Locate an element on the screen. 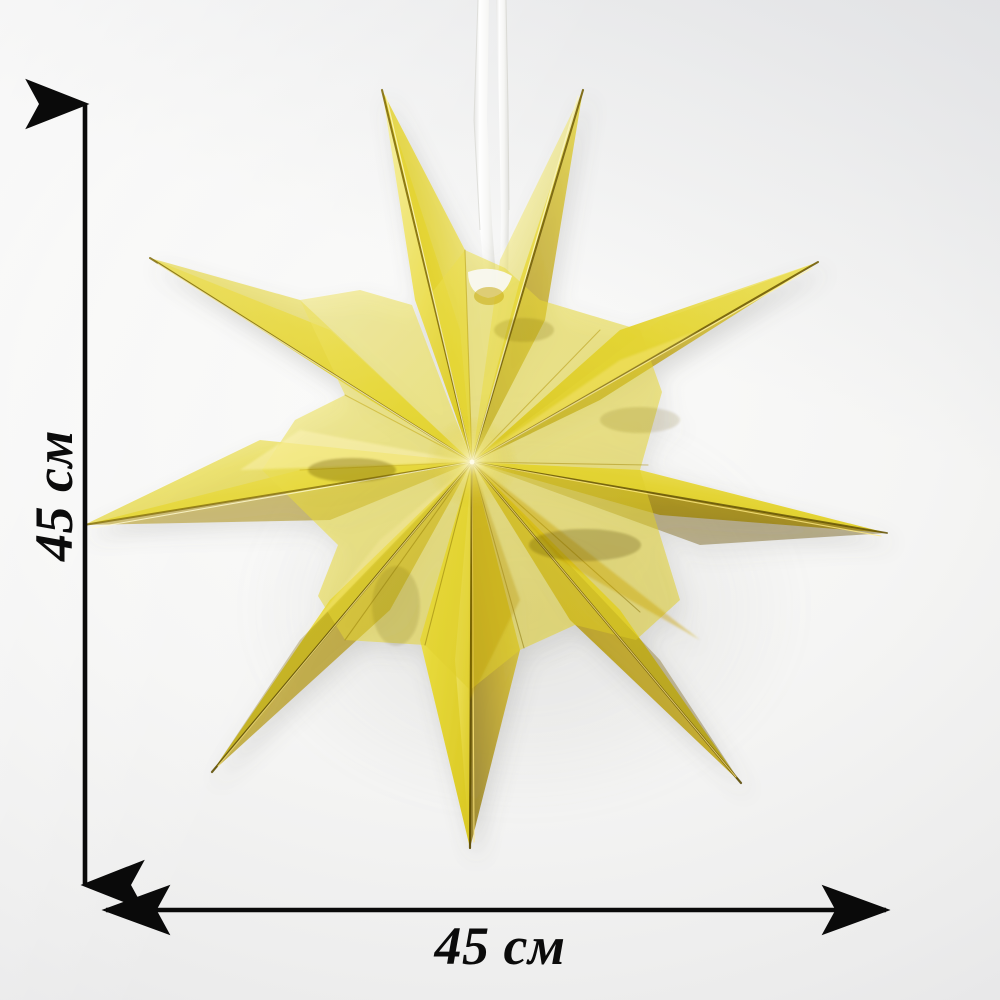 The width and height of the screenshot is (1000, 1000). width-dimension-label: 45 см is located at coordinates (500, 946).